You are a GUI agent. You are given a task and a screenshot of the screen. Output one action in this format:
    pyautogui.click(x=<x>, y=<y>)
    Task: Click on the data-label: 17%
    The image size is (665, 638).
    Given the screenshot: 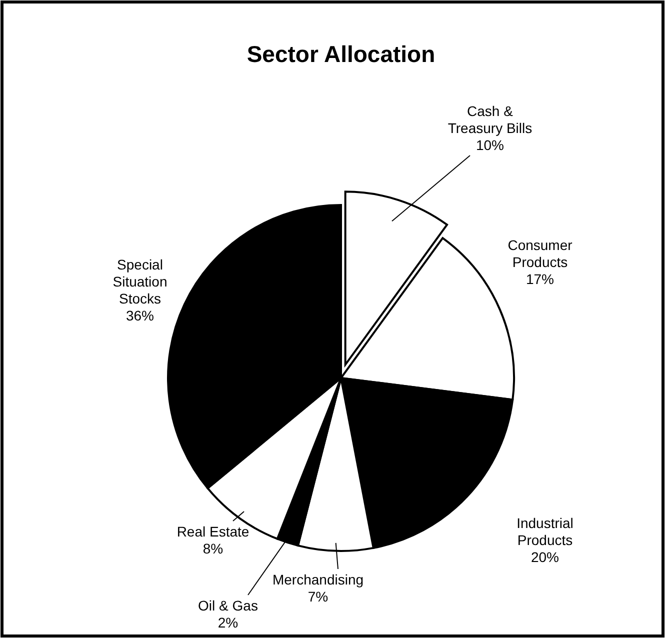 What is the action you would take?
    pyautogui.click(x=540, y=279)
    